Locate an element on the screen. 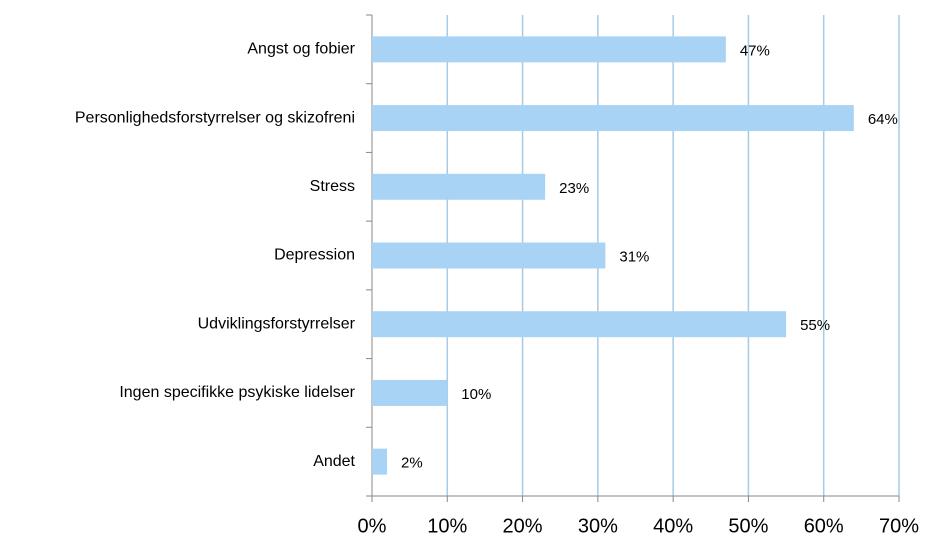 This screenshot has width=925, height=540. value-label: 2% is located at coordinates (412, 463).